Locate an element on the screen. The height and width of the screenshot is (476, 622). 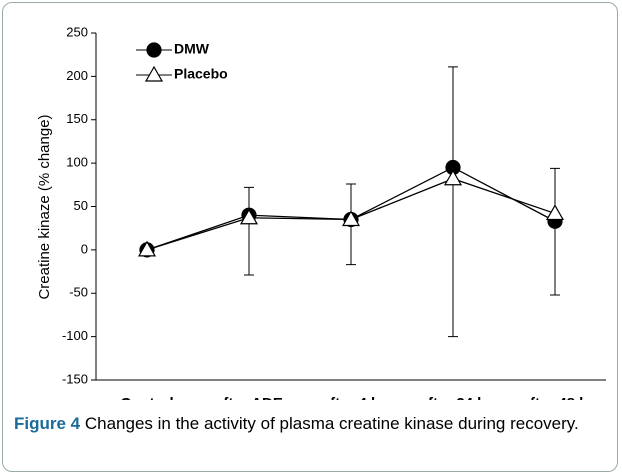
x-tick-label: after 24 h is located at coordinates (453, 397).